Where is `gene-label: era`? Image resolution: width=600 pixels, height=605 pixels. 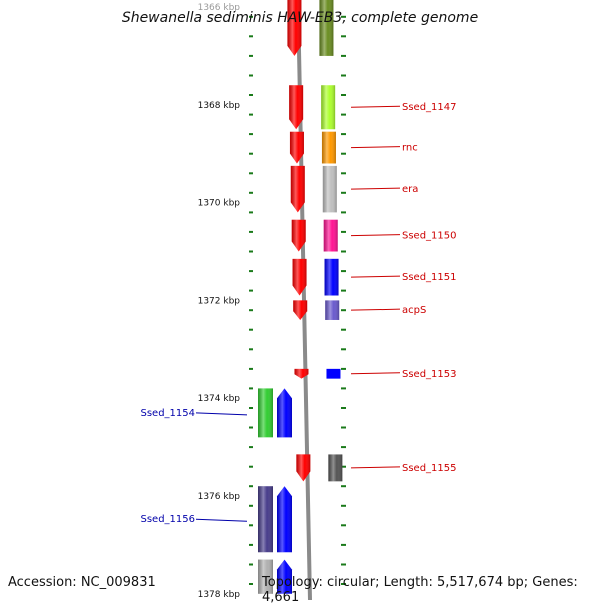
gene-label: era is located at coordinates (410, 189).